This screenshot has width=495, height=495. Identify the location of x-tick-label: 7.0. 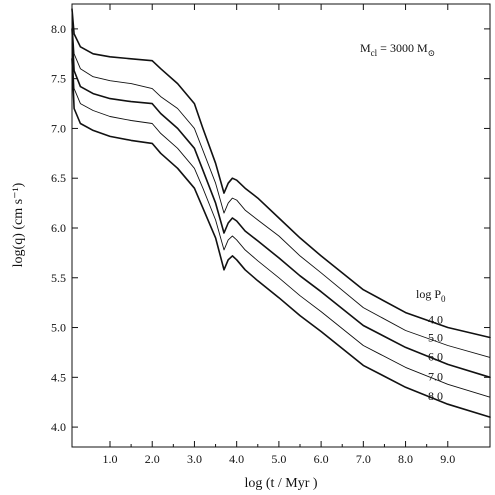
(363, 459).